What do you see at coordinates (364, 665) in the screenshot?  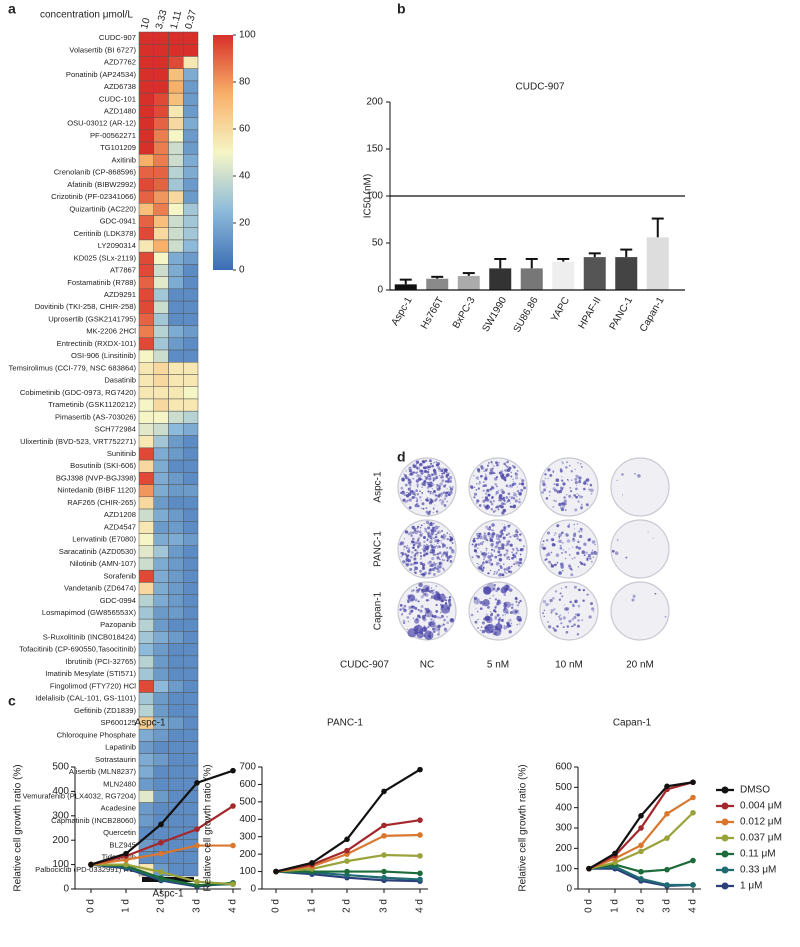 I see `treatment-label: CUDC-907` at bounding box center [364, 665].